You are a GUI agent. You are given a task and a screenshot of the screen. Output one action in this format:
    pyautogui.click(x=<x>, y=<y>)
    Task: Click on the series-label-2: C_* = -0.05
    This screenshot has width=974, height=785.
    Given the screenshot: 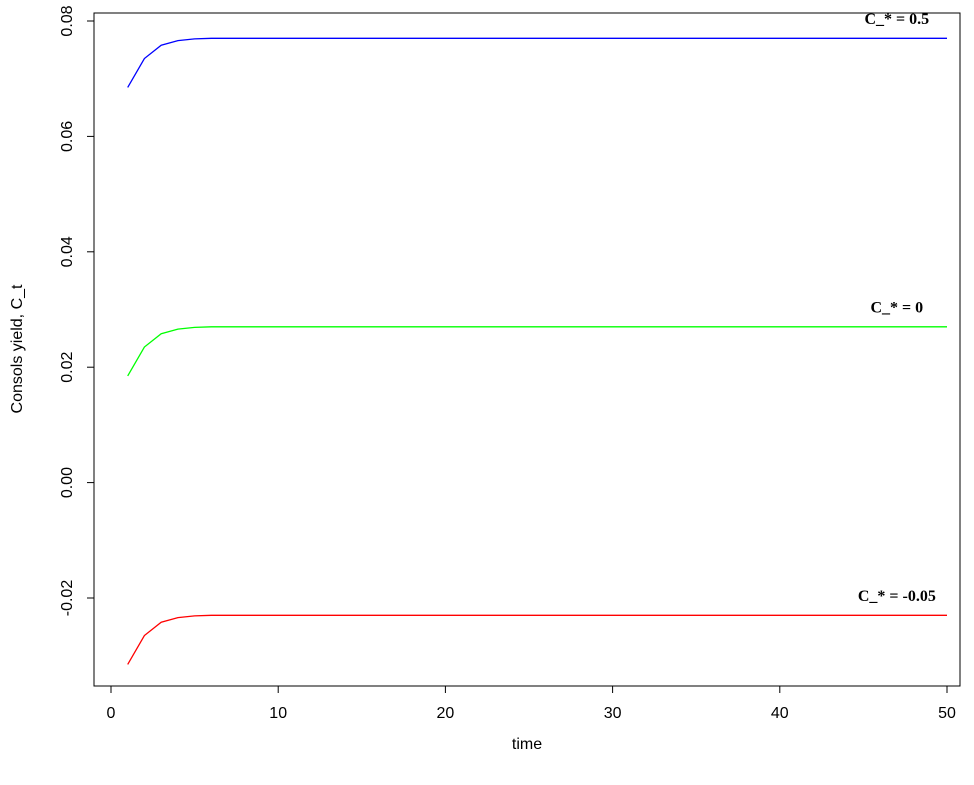 What is the action you would take?
    pyautogui.click(x=897, y=596)
    